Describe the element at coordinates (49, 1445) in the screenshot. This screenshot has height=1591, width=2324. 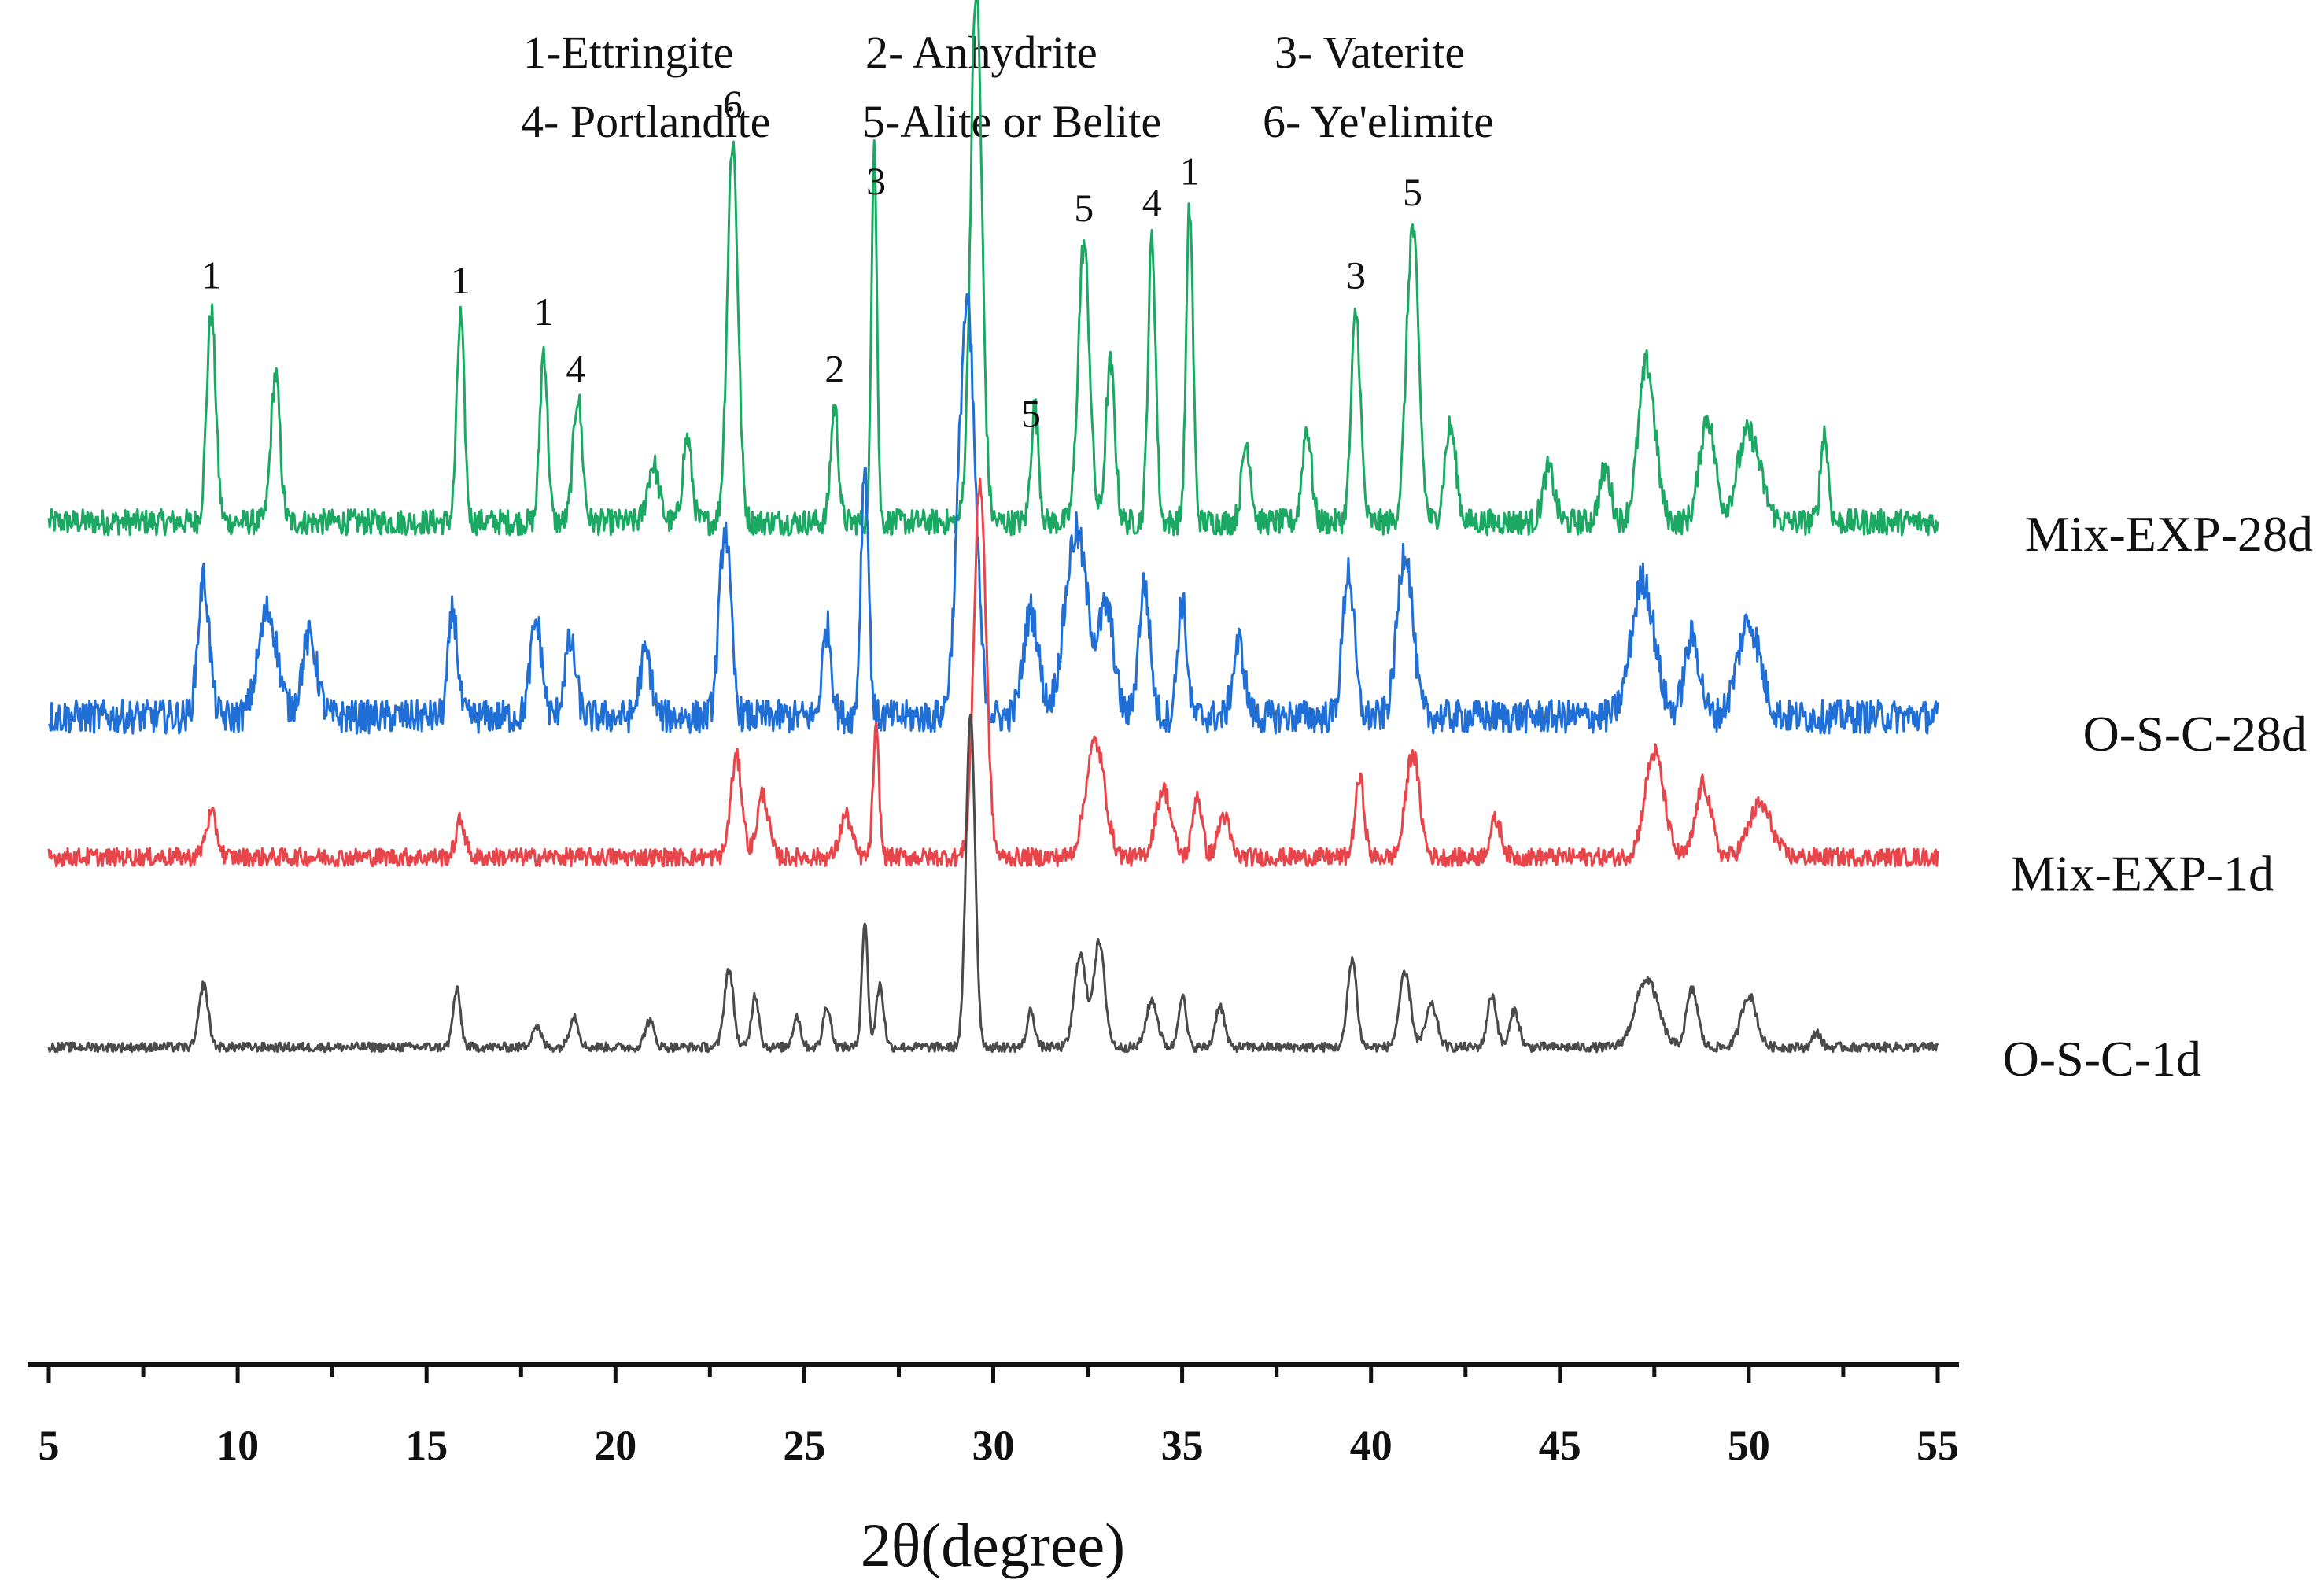
I see `x-tick-label: 5` at that location.